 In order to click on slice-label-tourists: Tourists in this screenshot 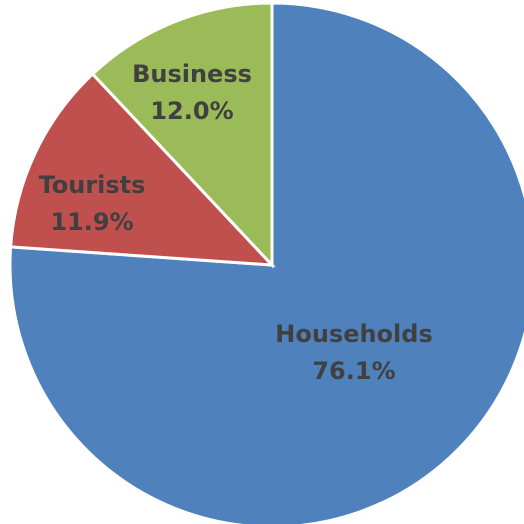, I will do `click(92, 185)`.